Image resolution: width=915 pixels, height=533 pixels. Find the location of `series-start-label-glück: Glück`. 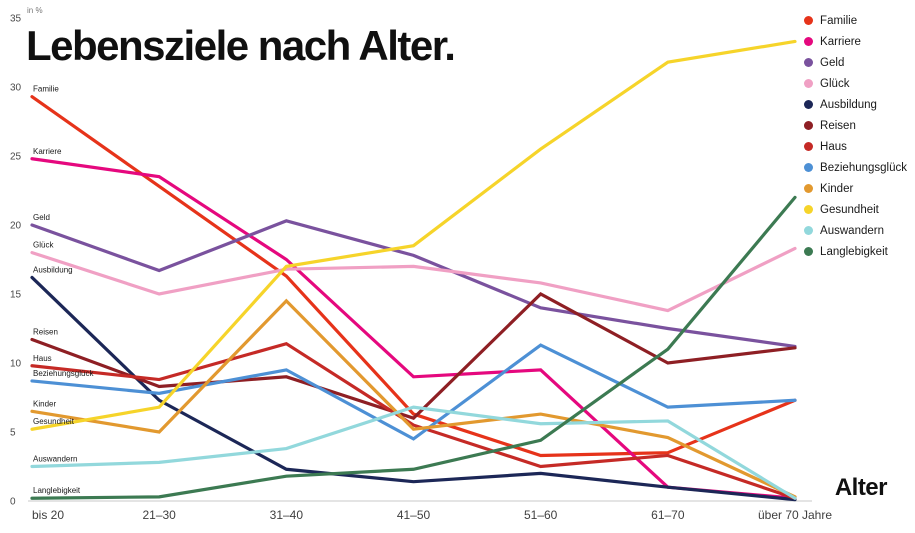

series-start-label-glück: Glück is located at coordinates (43, 245).